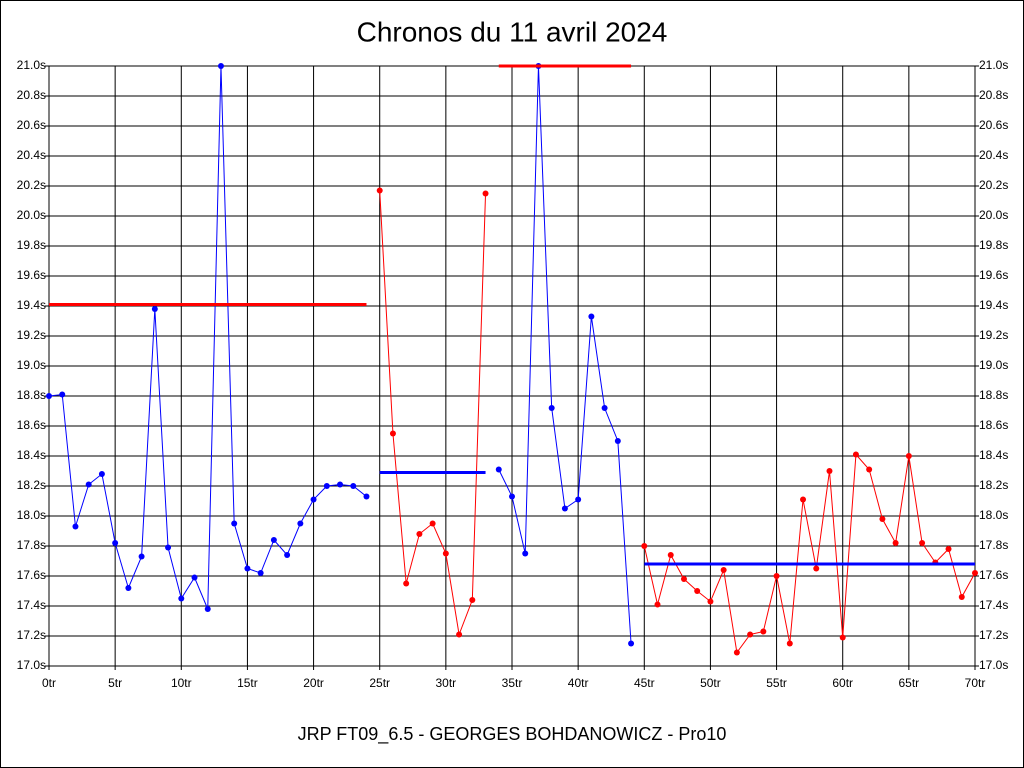  Describe the element at coordinates (31, 275) in the screenshot. I see `y-tick-label: 19.6s` at that location.